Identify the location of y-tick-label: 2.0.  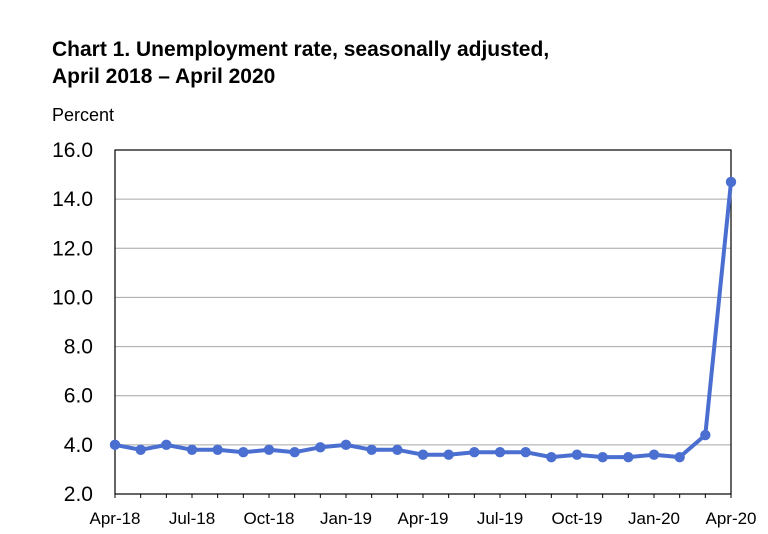
(78, 494).